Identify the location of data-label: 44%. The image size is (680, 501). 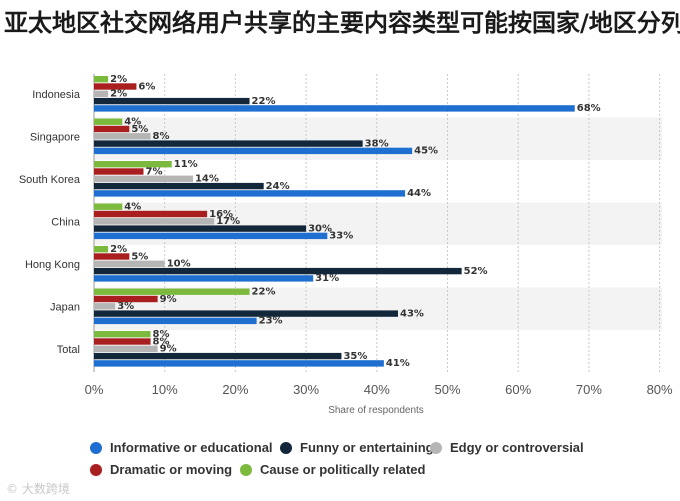
(419, 193).